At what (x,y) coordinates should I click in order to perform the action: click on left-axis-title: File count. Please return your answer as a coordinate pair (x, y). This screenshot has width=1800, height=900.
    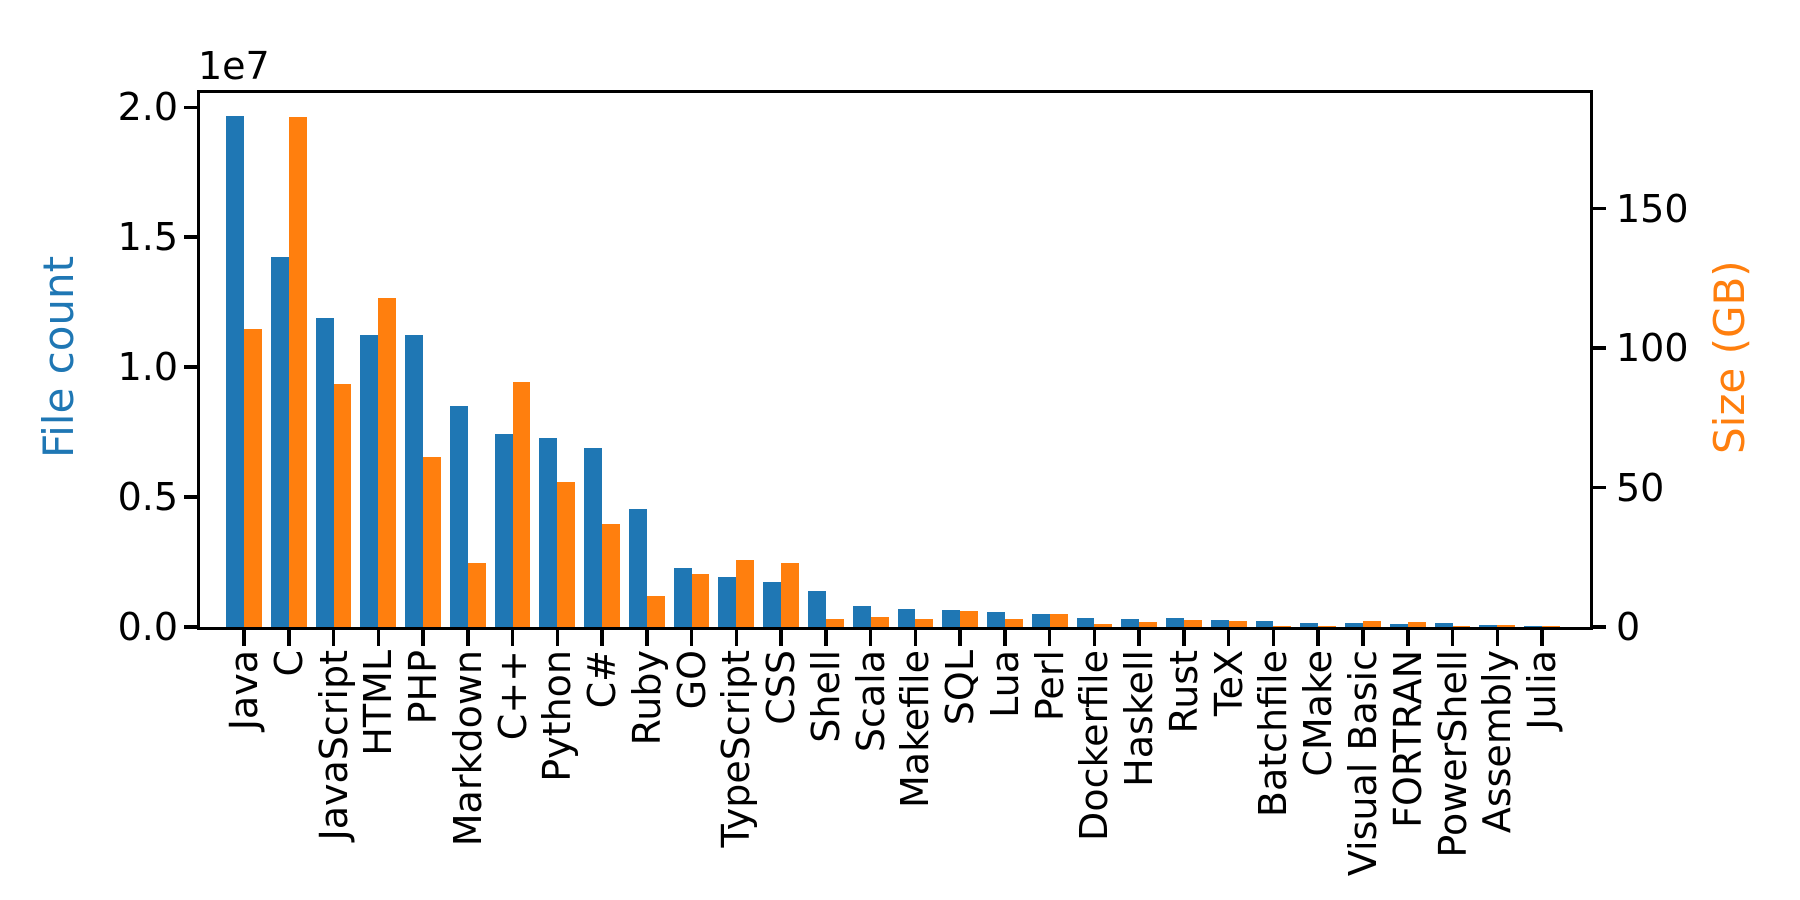
    Looking at the image, I should click on (58, 357).